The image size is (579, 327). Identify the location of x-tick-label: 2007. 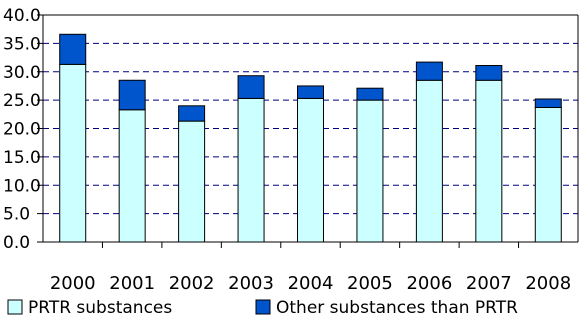
(489, 283).